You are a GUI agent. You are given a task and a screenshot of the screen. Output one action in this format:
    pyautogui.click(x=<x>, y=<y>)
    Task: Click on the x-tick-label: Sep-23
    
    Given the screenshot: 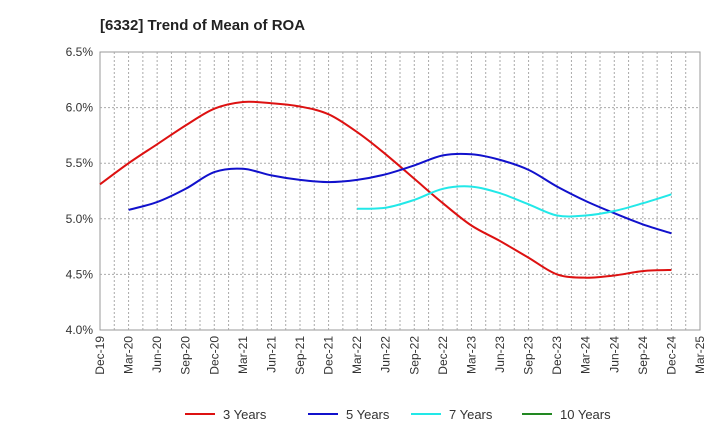 What is the action you would take?
    pyautogui.click(x=529, y=355)
    